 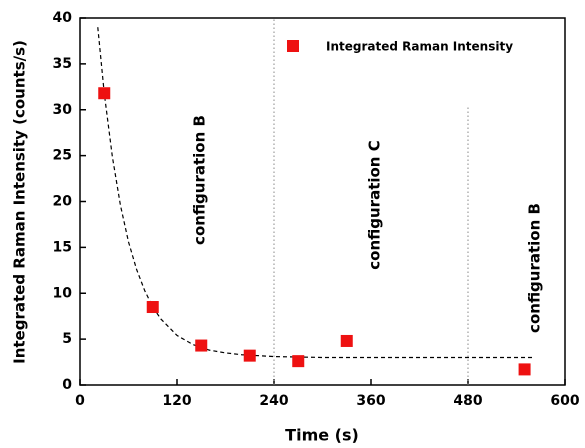 I want to click on y-tick-label: 40, so click(x=63, y=18).